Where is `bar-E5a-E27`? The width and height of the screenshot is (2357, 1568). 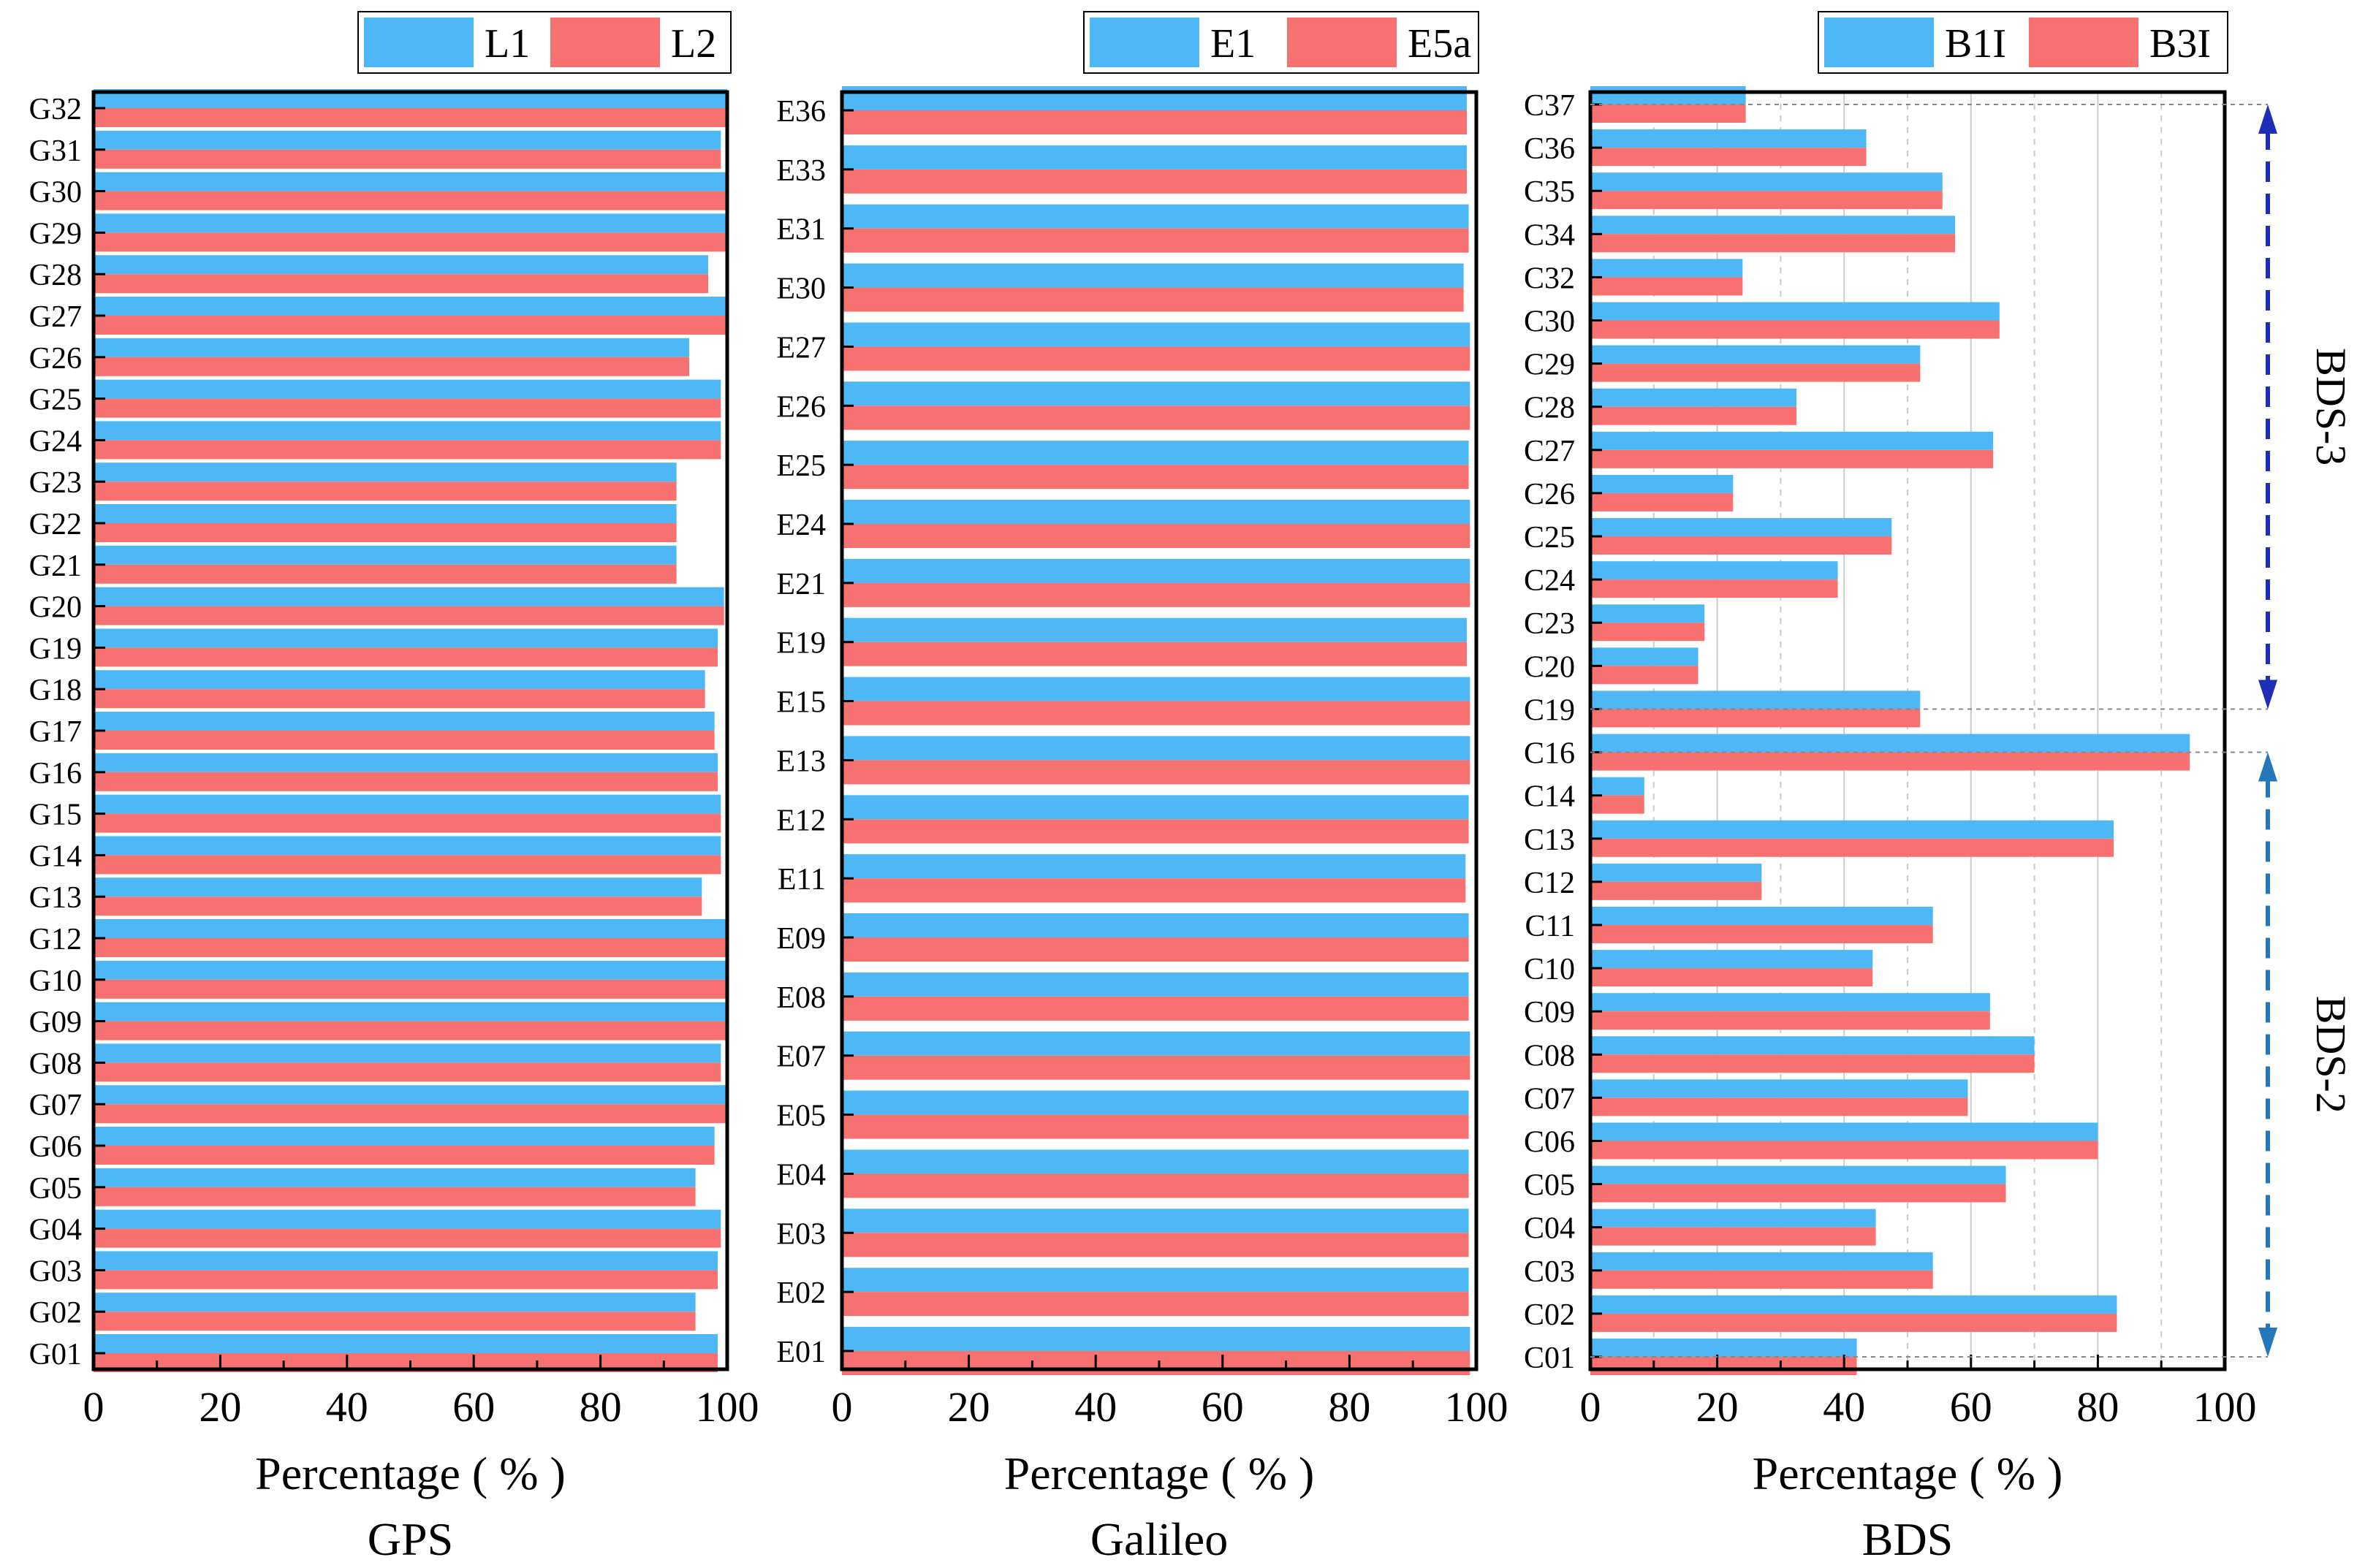
bar-E5a-E27 is located at coordinates (1156, 358).